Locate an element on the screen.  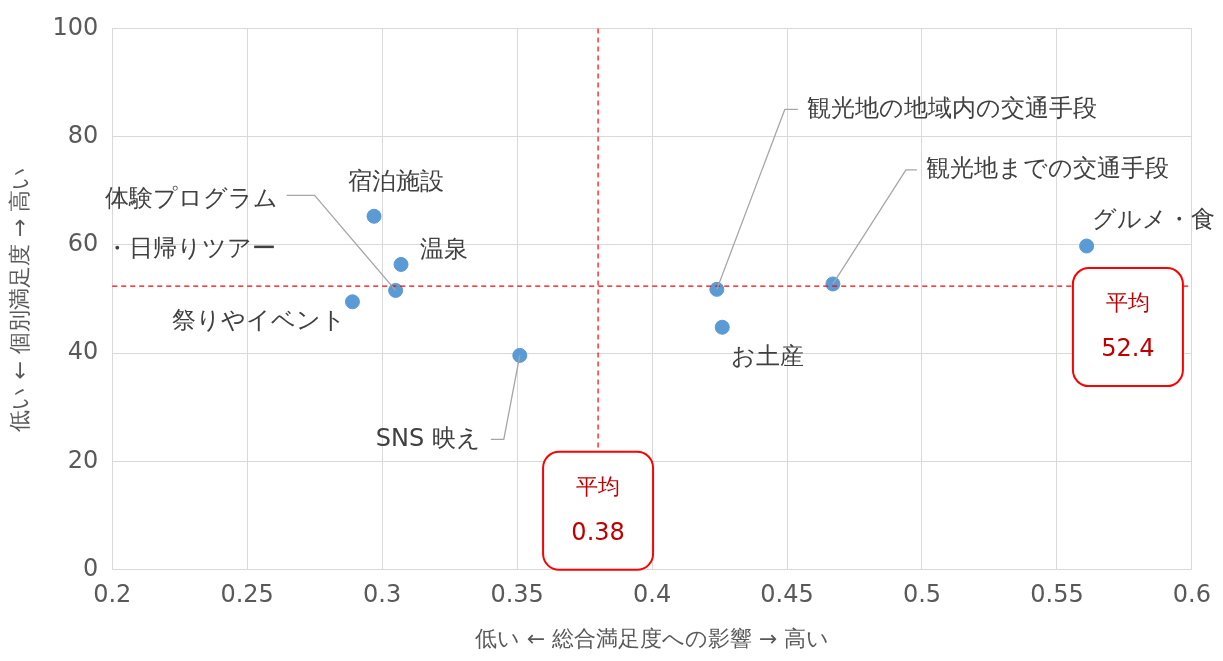
x-tick-label: 0.6 is located at coordinates (1191, 594).